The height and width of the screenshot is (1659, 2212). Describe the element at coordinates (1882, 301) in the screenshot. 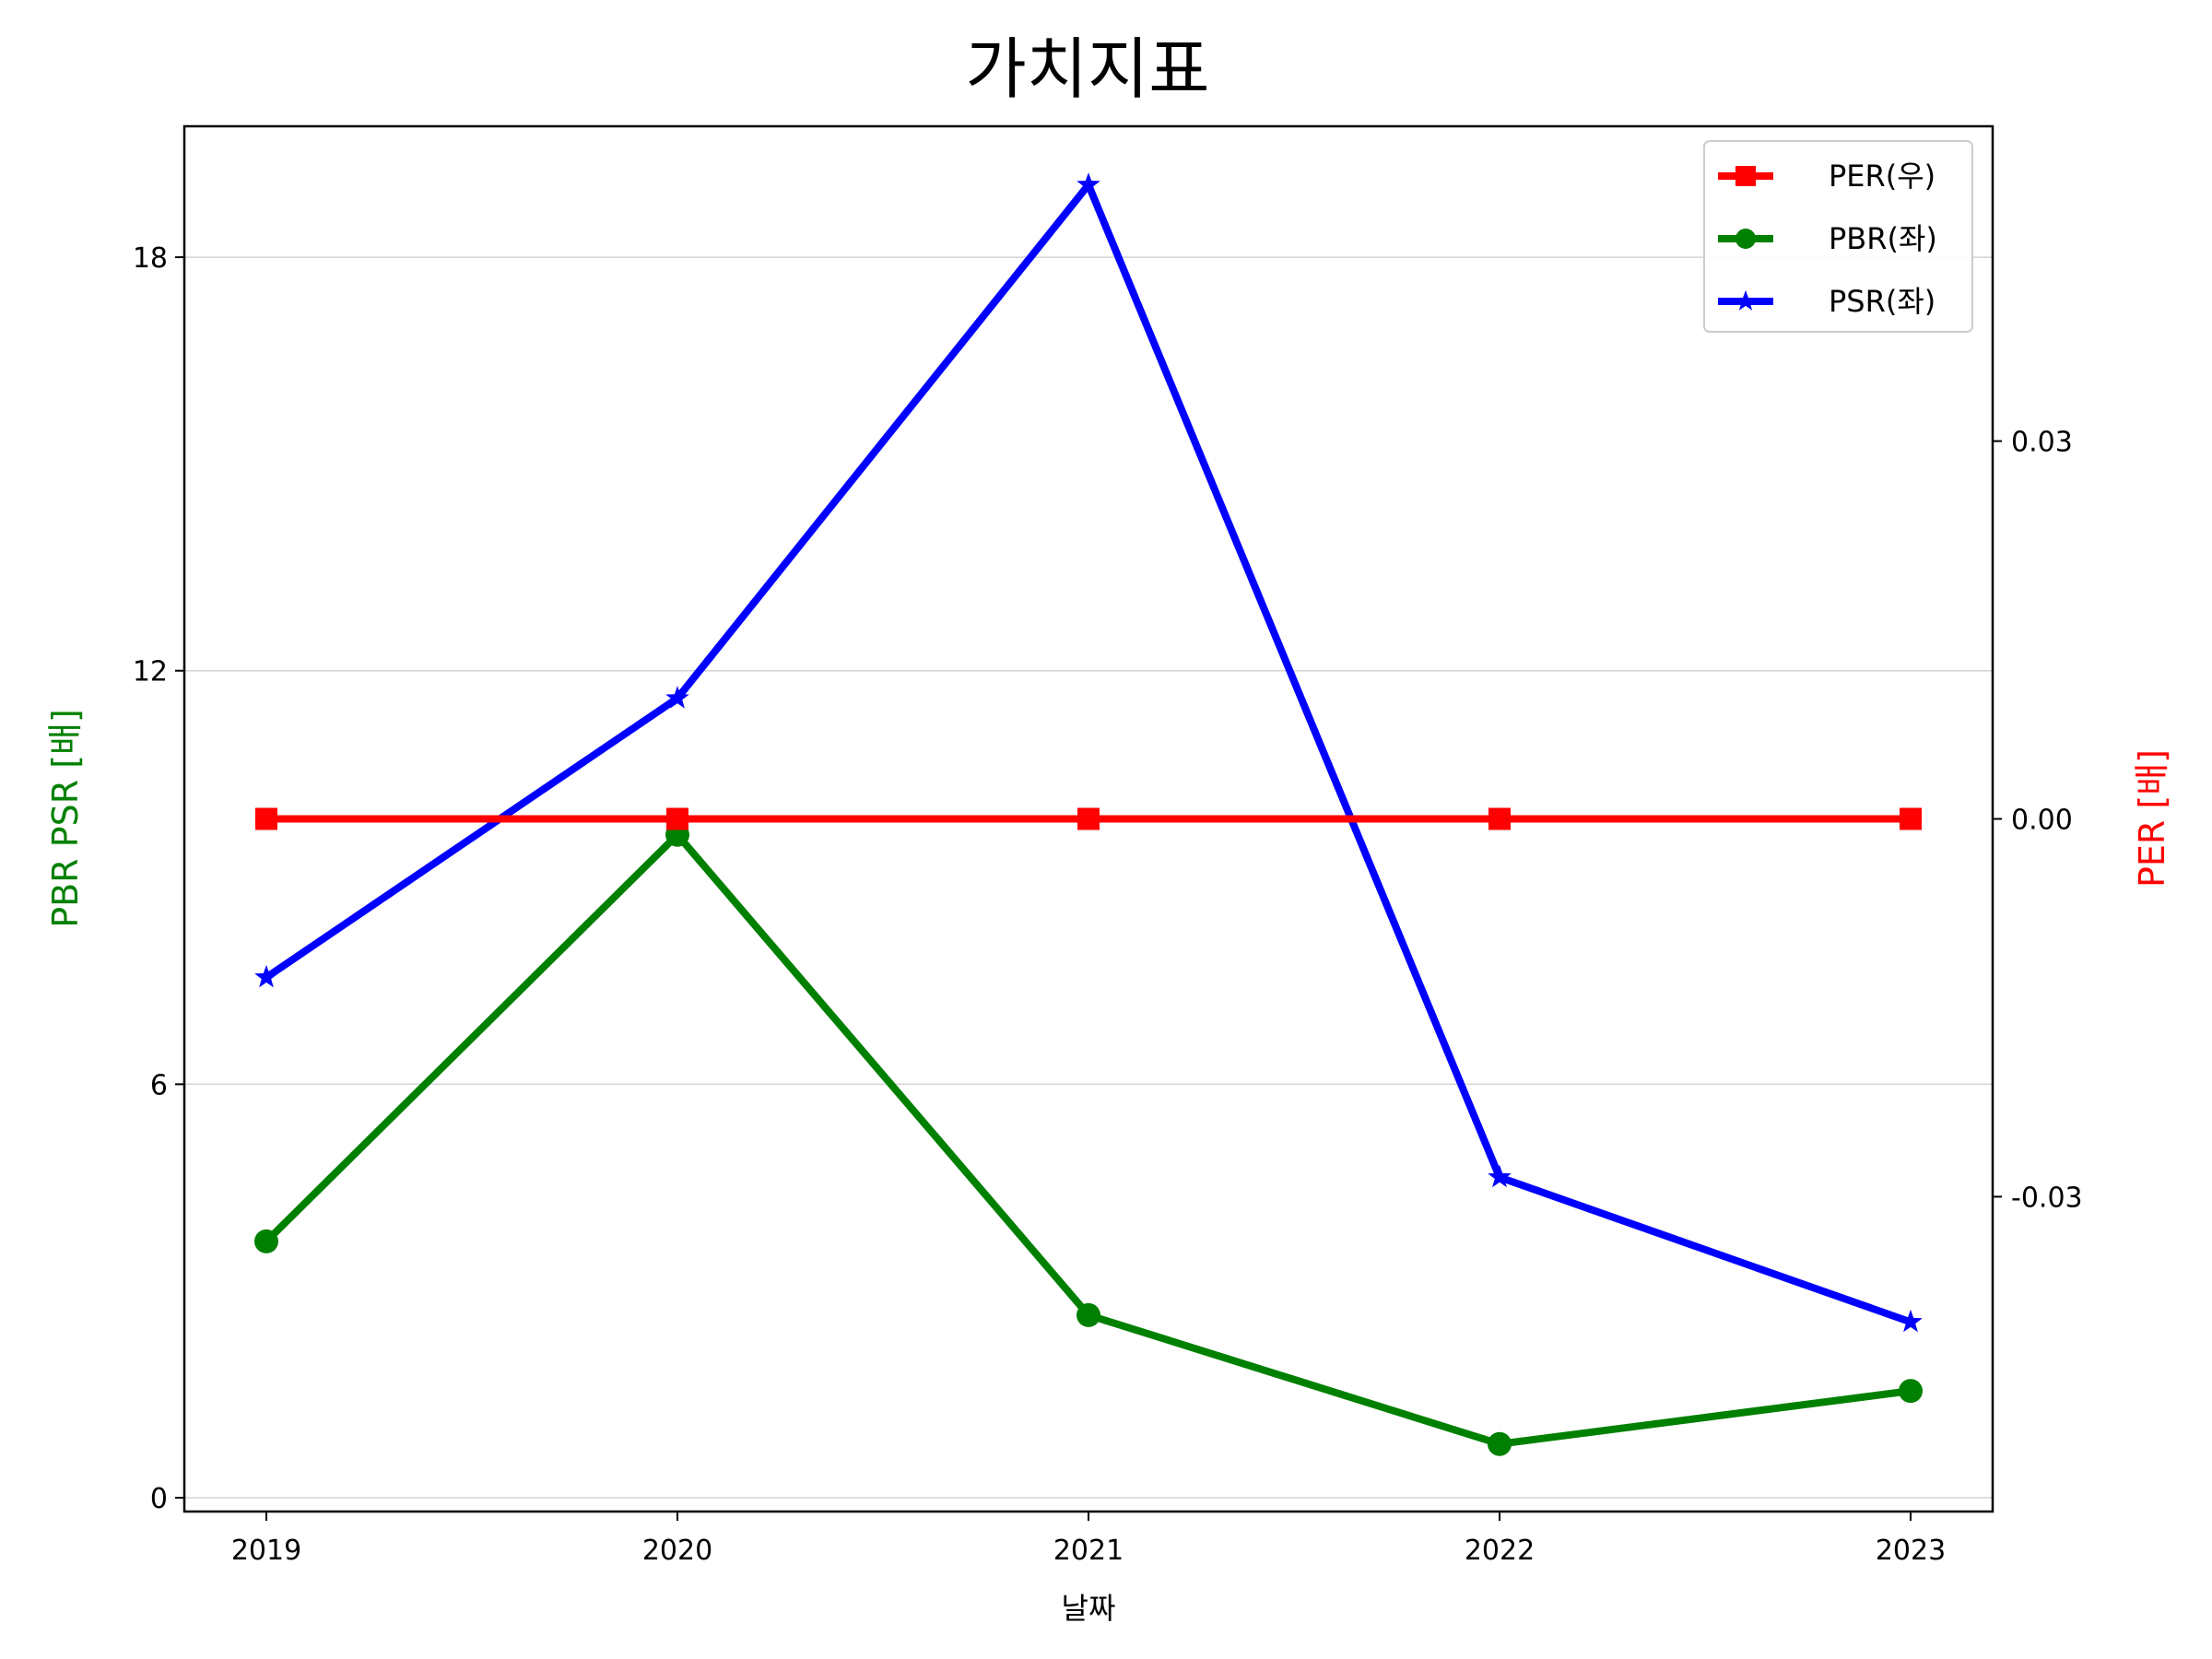

I see `legend-label: PSR(좌)` at that location.